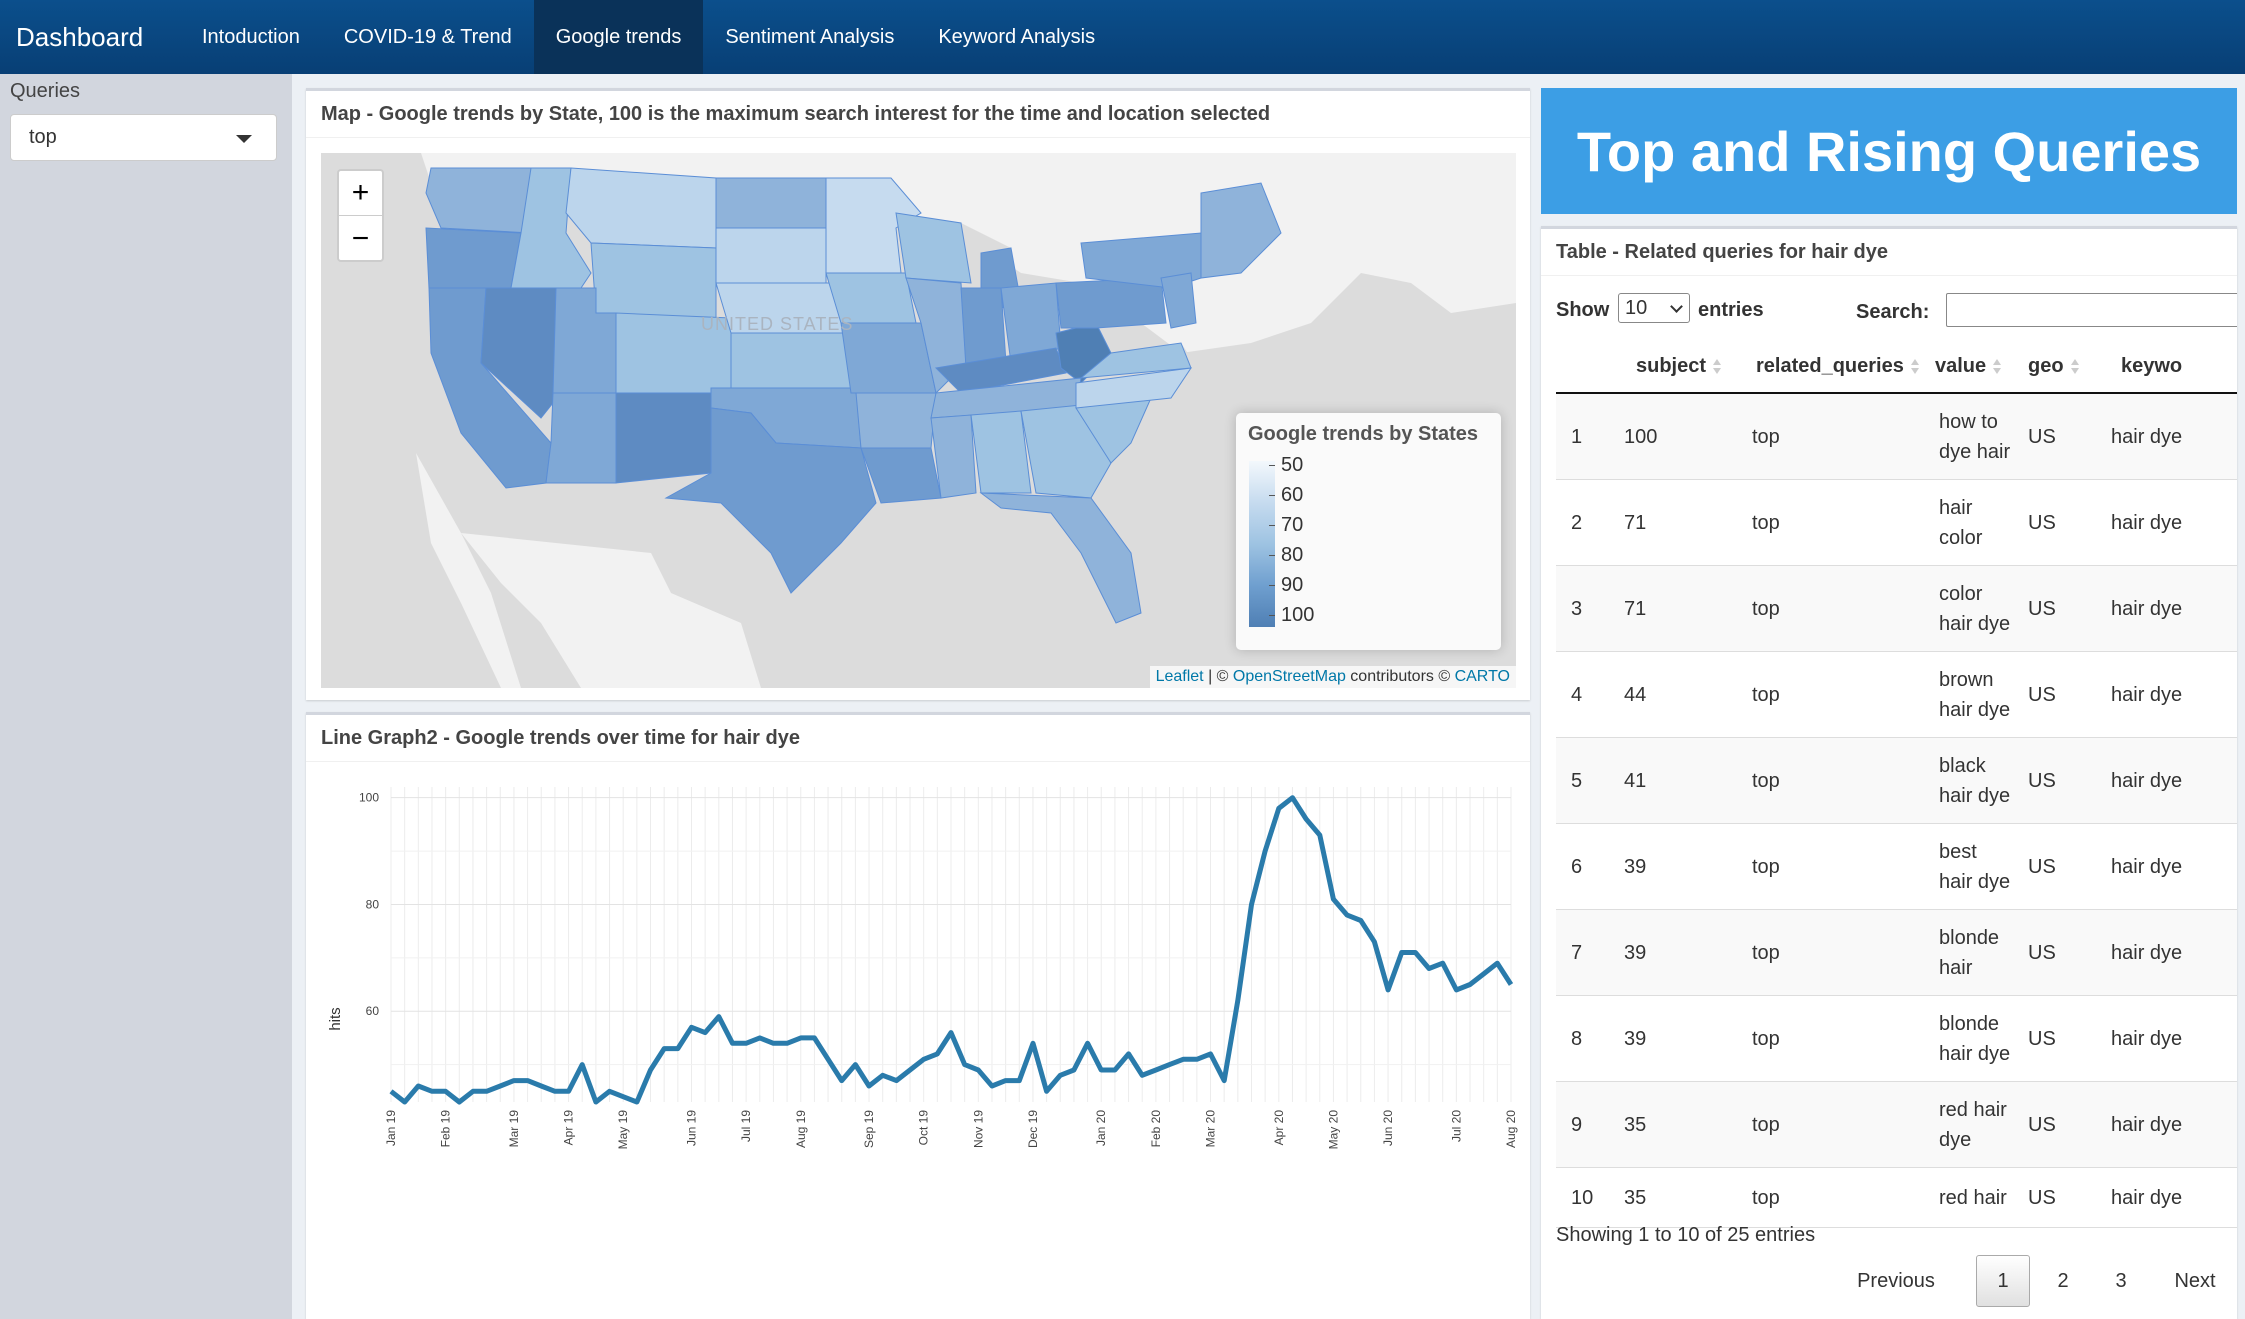 The width and height of the screenshot is (2245, 1319). I want to click on table-row: 9 35 top red hair dye US hair dye, so click(1896, 1125).